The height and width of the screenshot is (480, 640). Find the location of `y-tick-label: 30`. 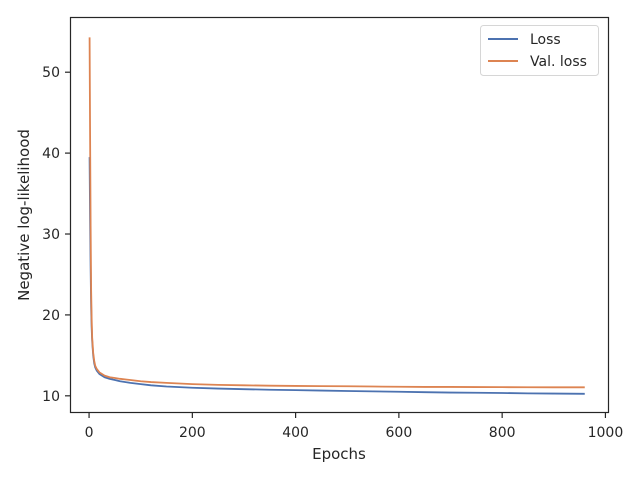

y-tick-label: 30 is located at coordinates (51, 235).